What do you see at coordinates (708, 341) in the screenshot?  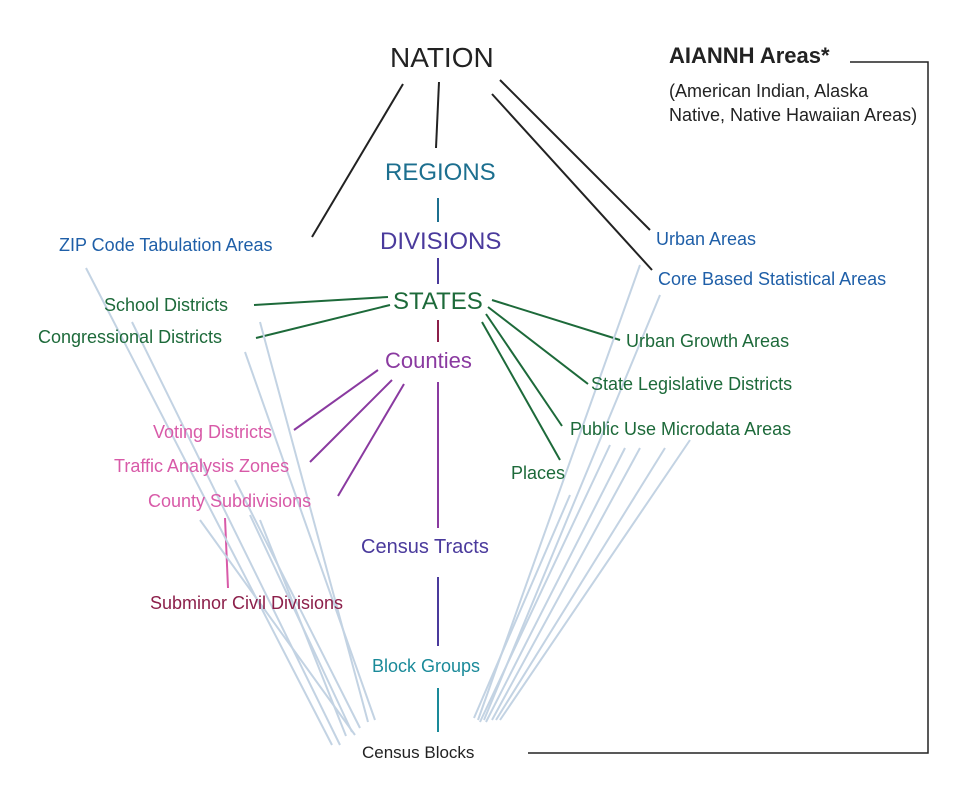 I see `node-urban-growth-areas: Urban Growth Areas` at bounding box center [708, 341].